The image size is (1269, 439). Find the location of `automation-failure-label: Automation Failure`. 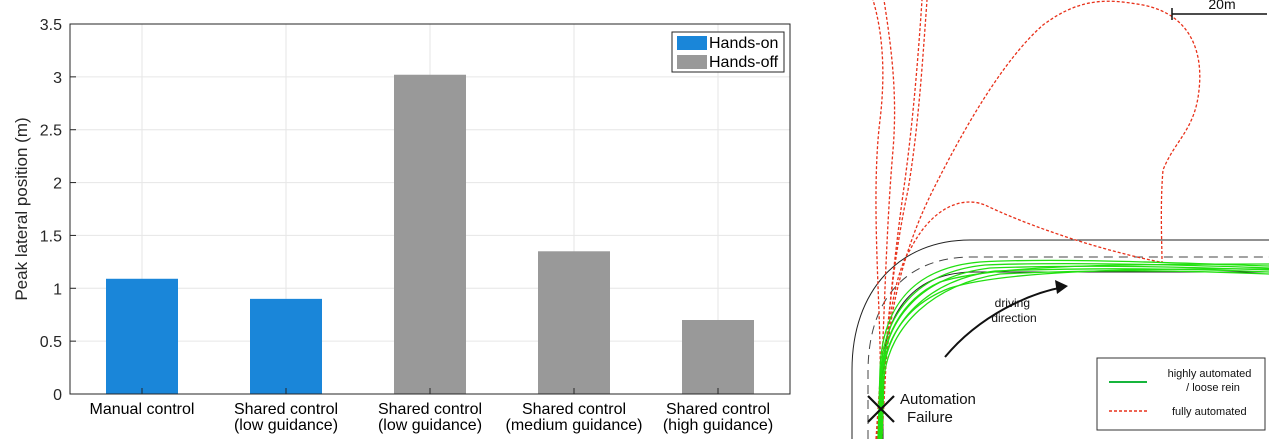

automation-failure-label: Automation Failure is located at coordinates (940, 408).